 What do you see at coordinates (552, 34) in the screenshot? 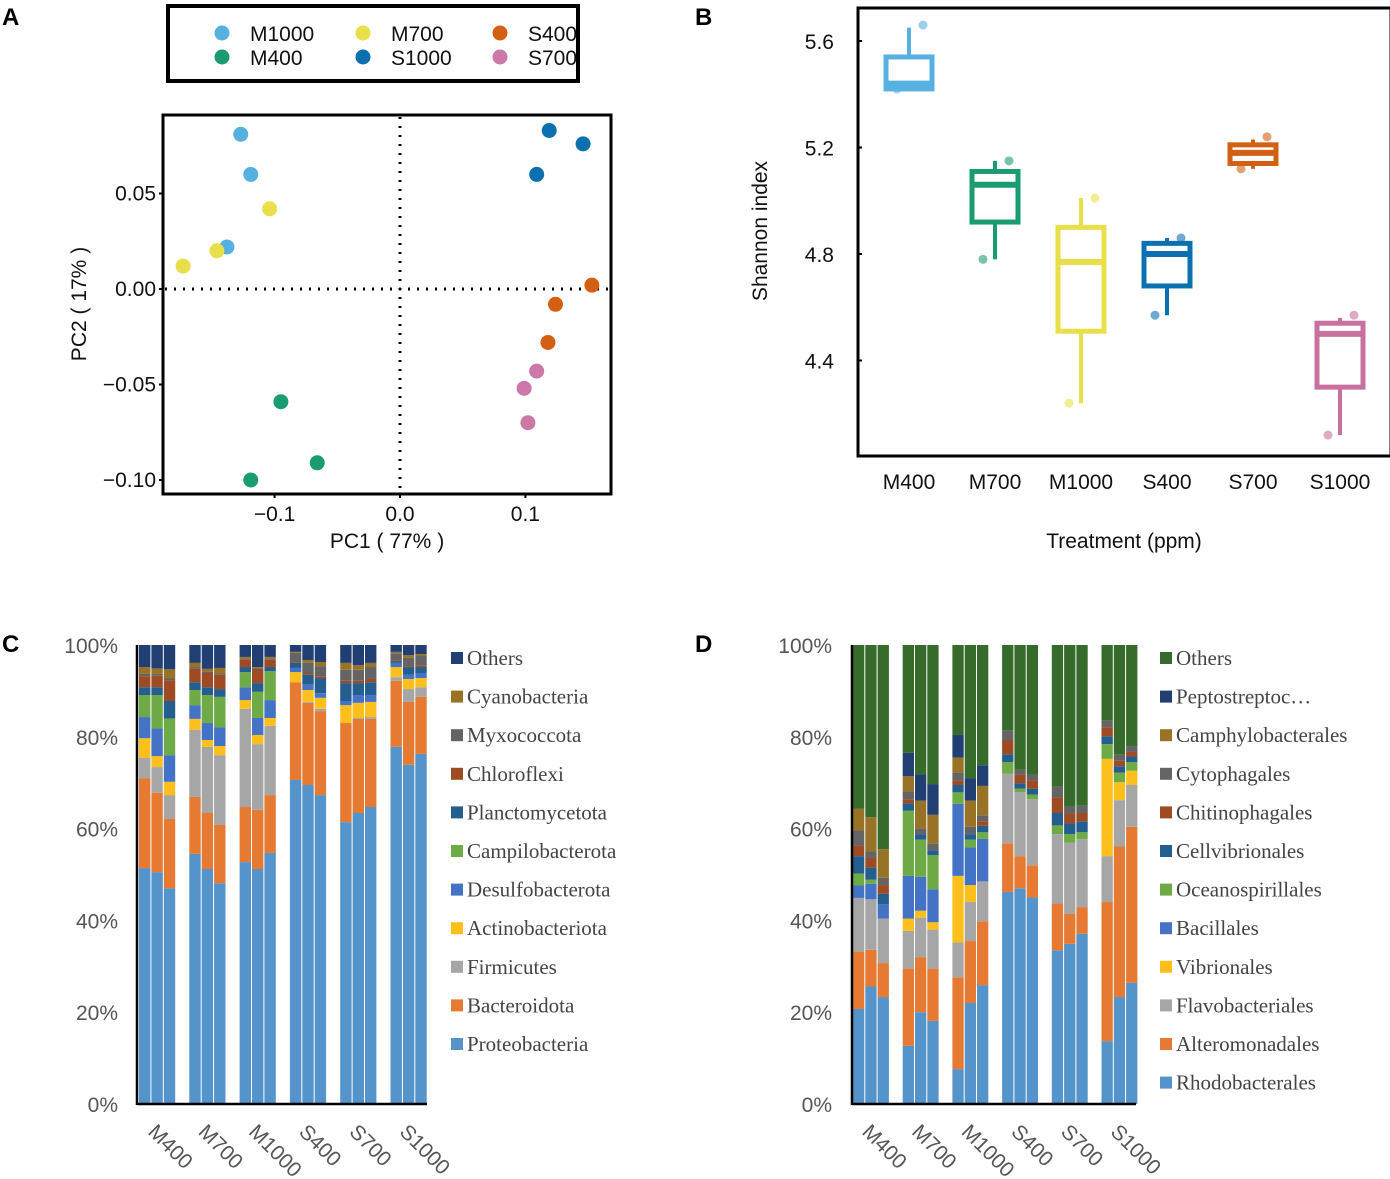
I see `legend-label-s400: S400` at bounding box center [552, 34].